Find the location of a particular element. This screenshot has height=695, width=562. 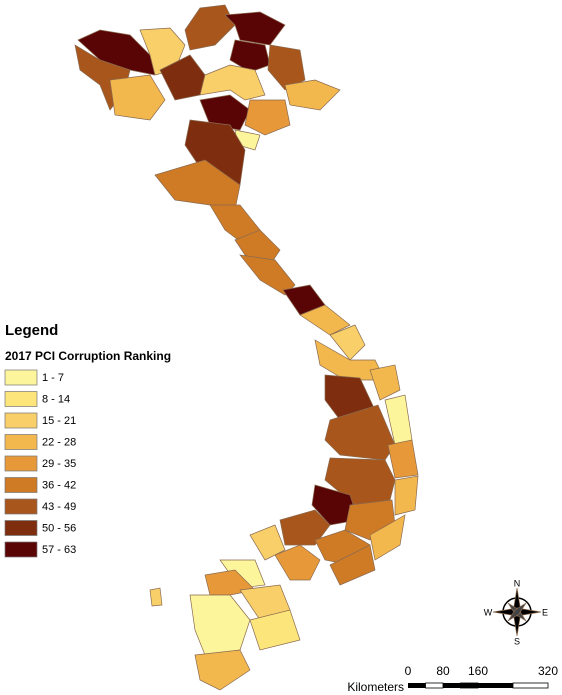

legend-label: 1 - 7 is located at coordinates (53, 378).